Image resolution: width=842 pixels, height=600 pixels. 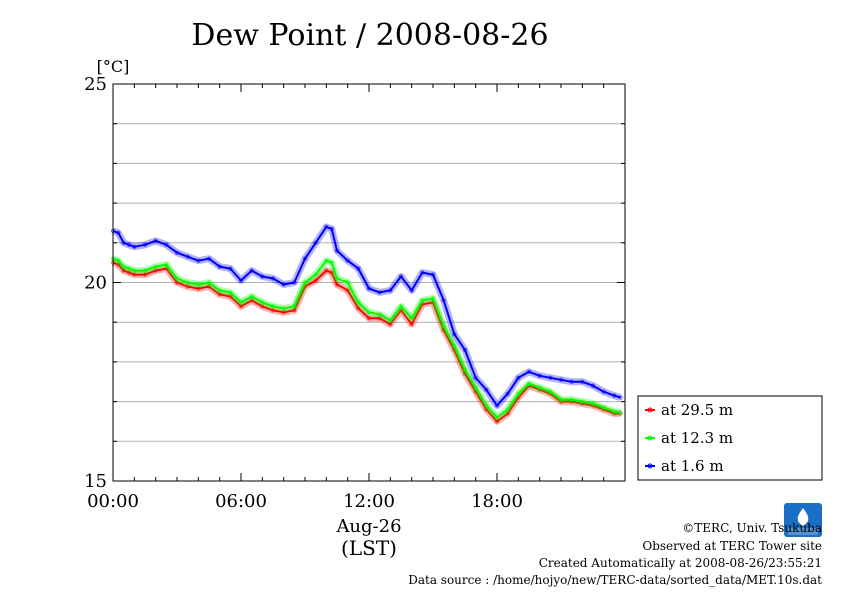 What do you see at coordinates (95, 481) in the screenshot?
I see `y-tick-label: 15` at bounding box center [95, 481].